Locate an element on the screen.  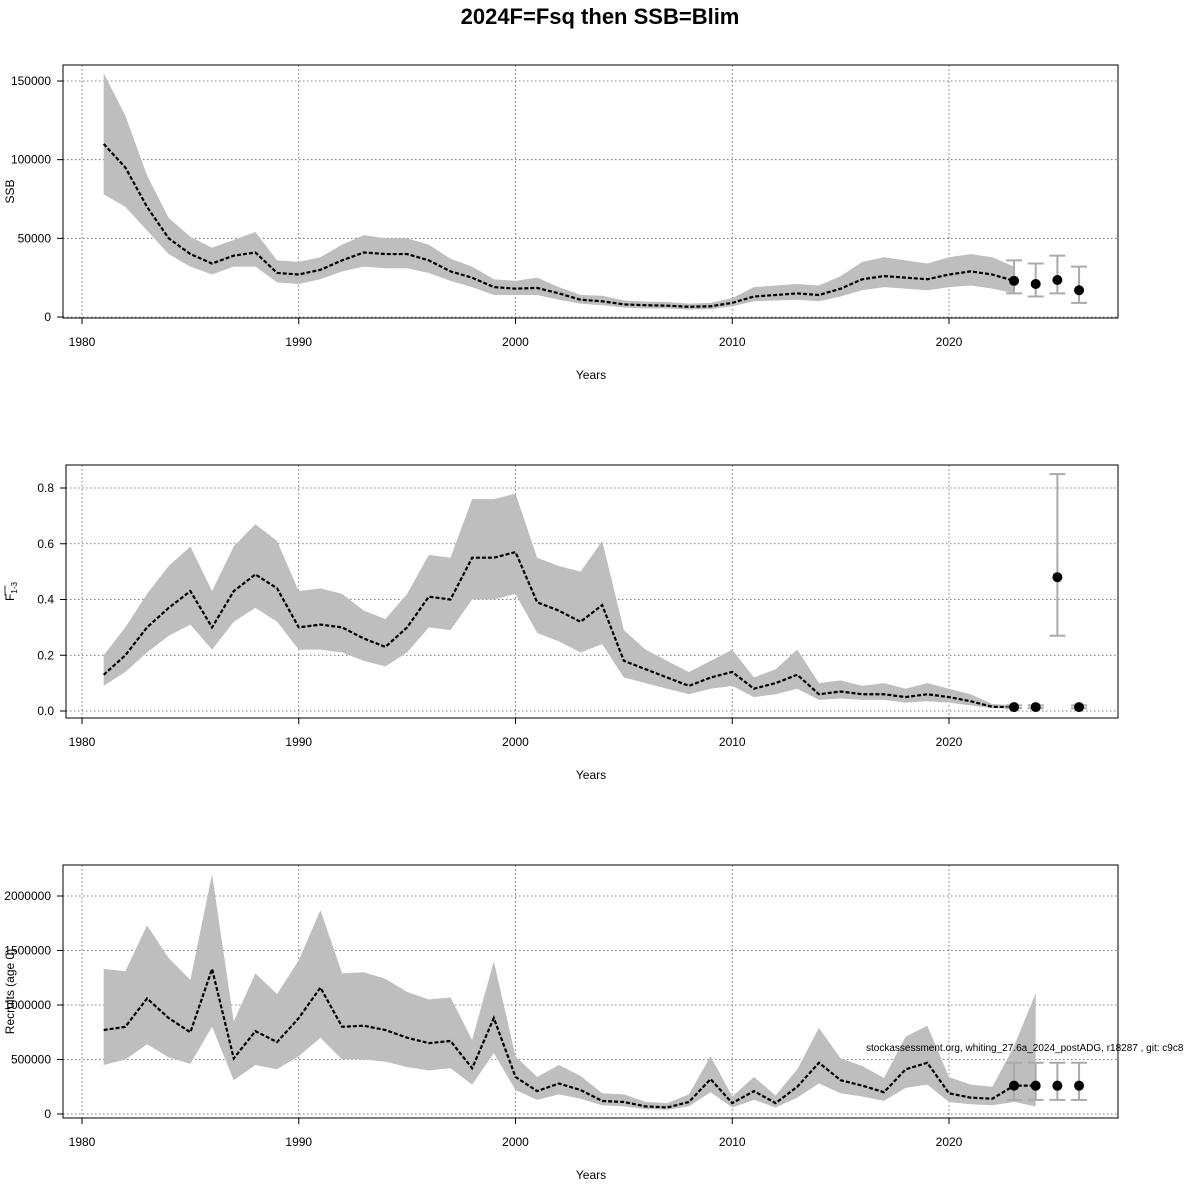
y-tick-label: 0.8 is located at coordinates (45, 488).